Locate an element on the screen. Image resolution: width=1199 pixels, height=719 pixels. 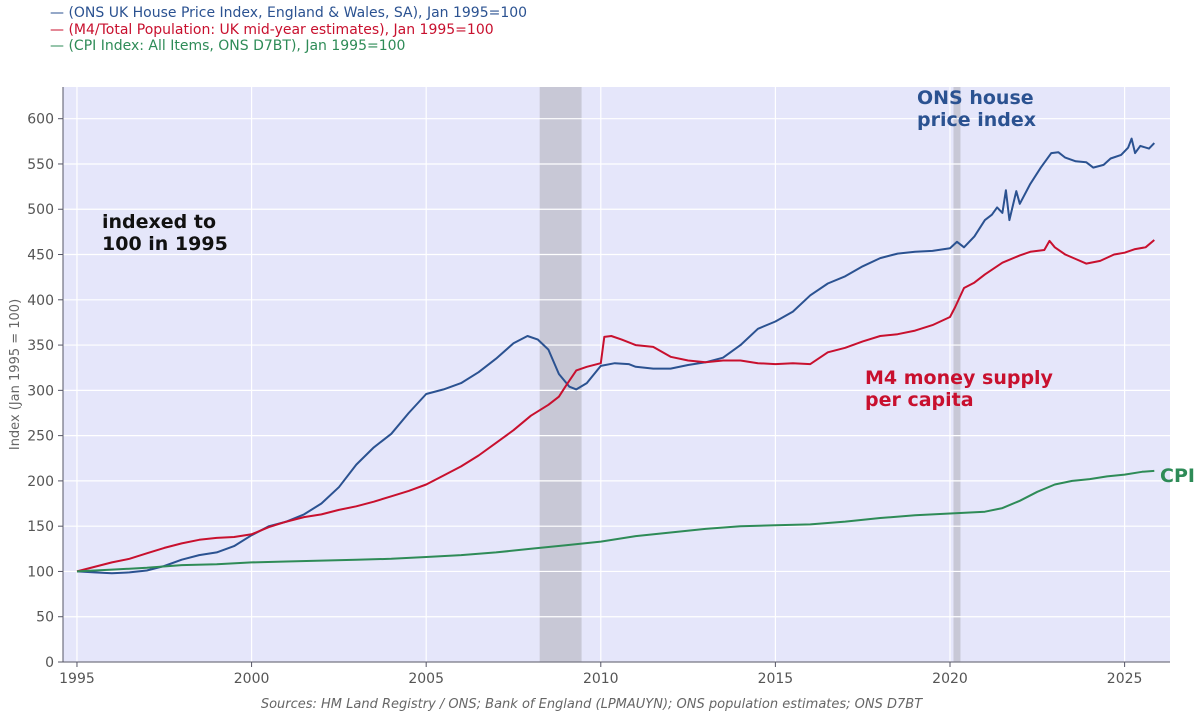
annotation-m4-line-0: M4 money supply is located at coordinates (959, 378).